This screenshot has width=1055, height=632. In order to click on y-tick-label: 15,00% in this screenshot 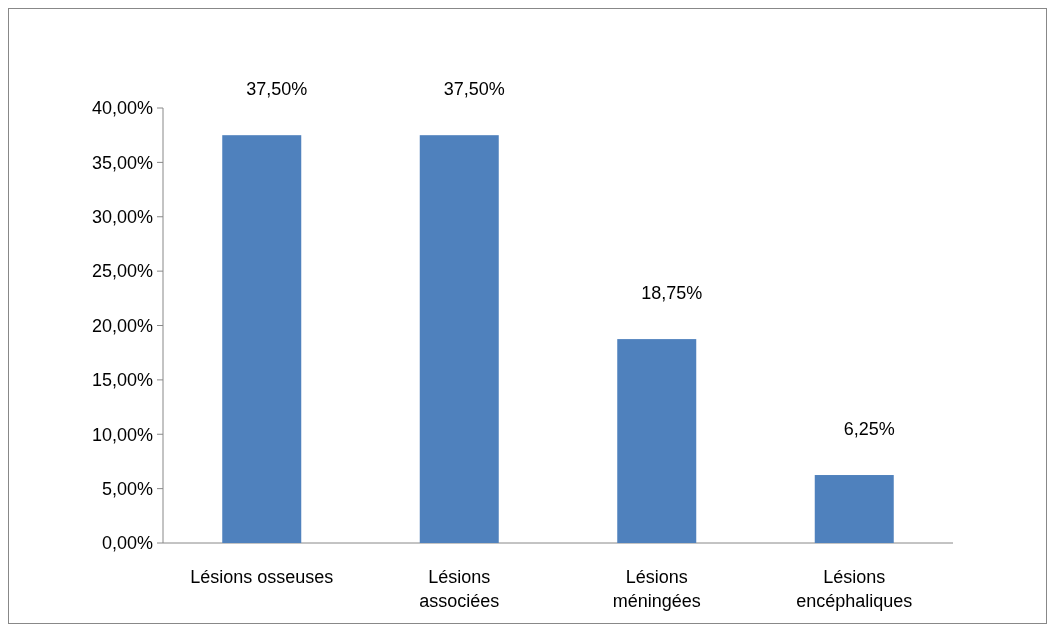, I will do `click(122, 380)`.